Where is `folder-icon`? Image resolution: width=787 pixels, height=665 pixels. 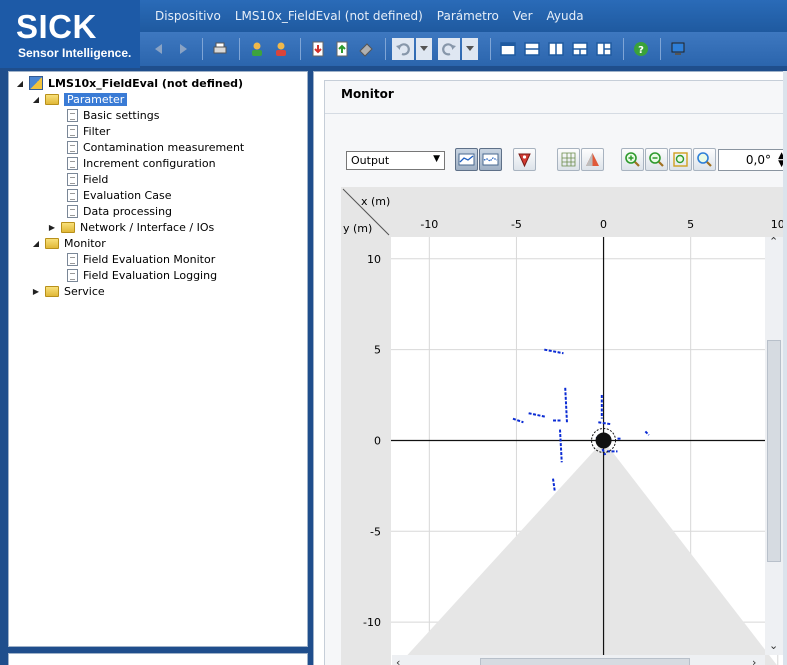 folder-icon is located at coordinates (52, 291).